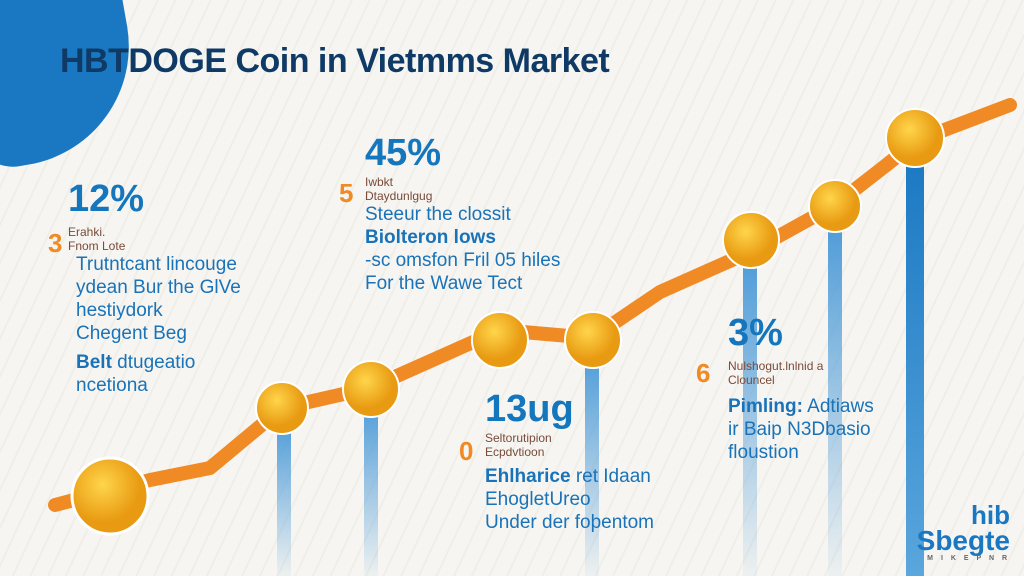  What do you see at coordinates (968, 558) in the screenshot?
I see `logo-tagline: M I K E P N R` at bounding box center [968, 558].